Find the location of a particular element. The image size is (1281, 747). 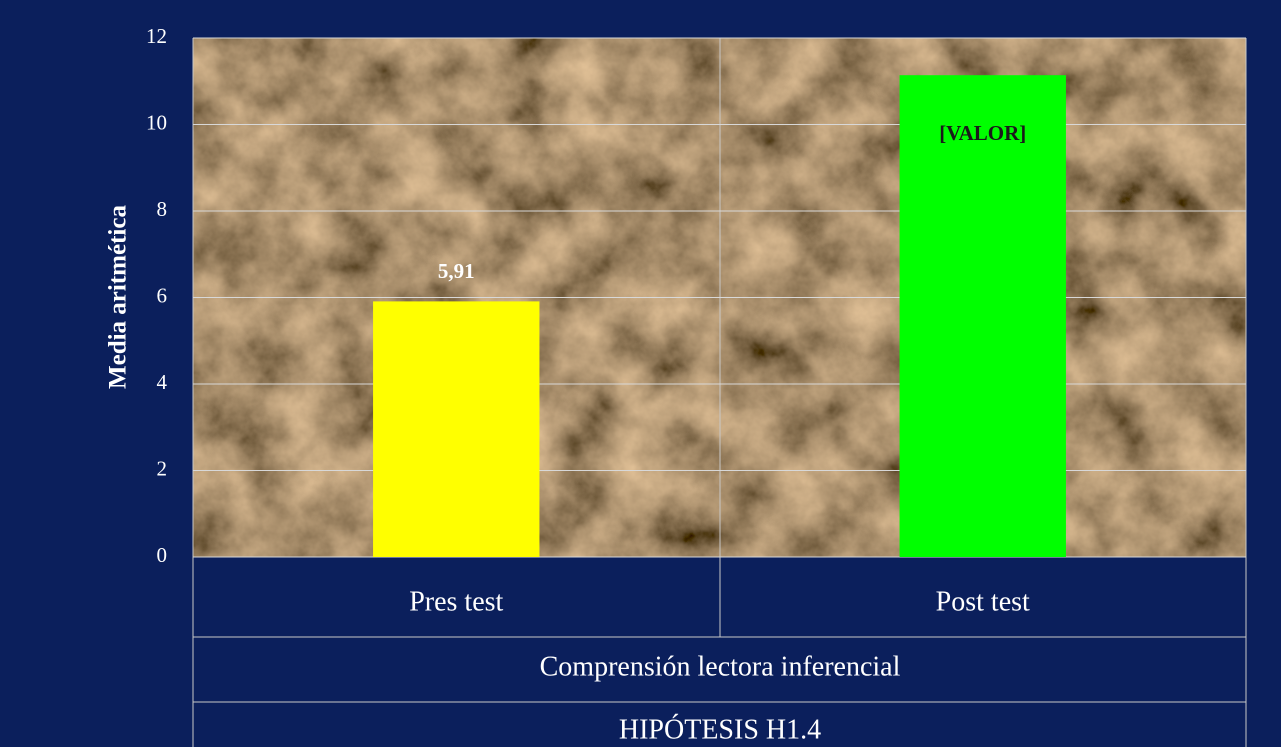

x-tick-label: Post test is located at coordinates (983, 601).